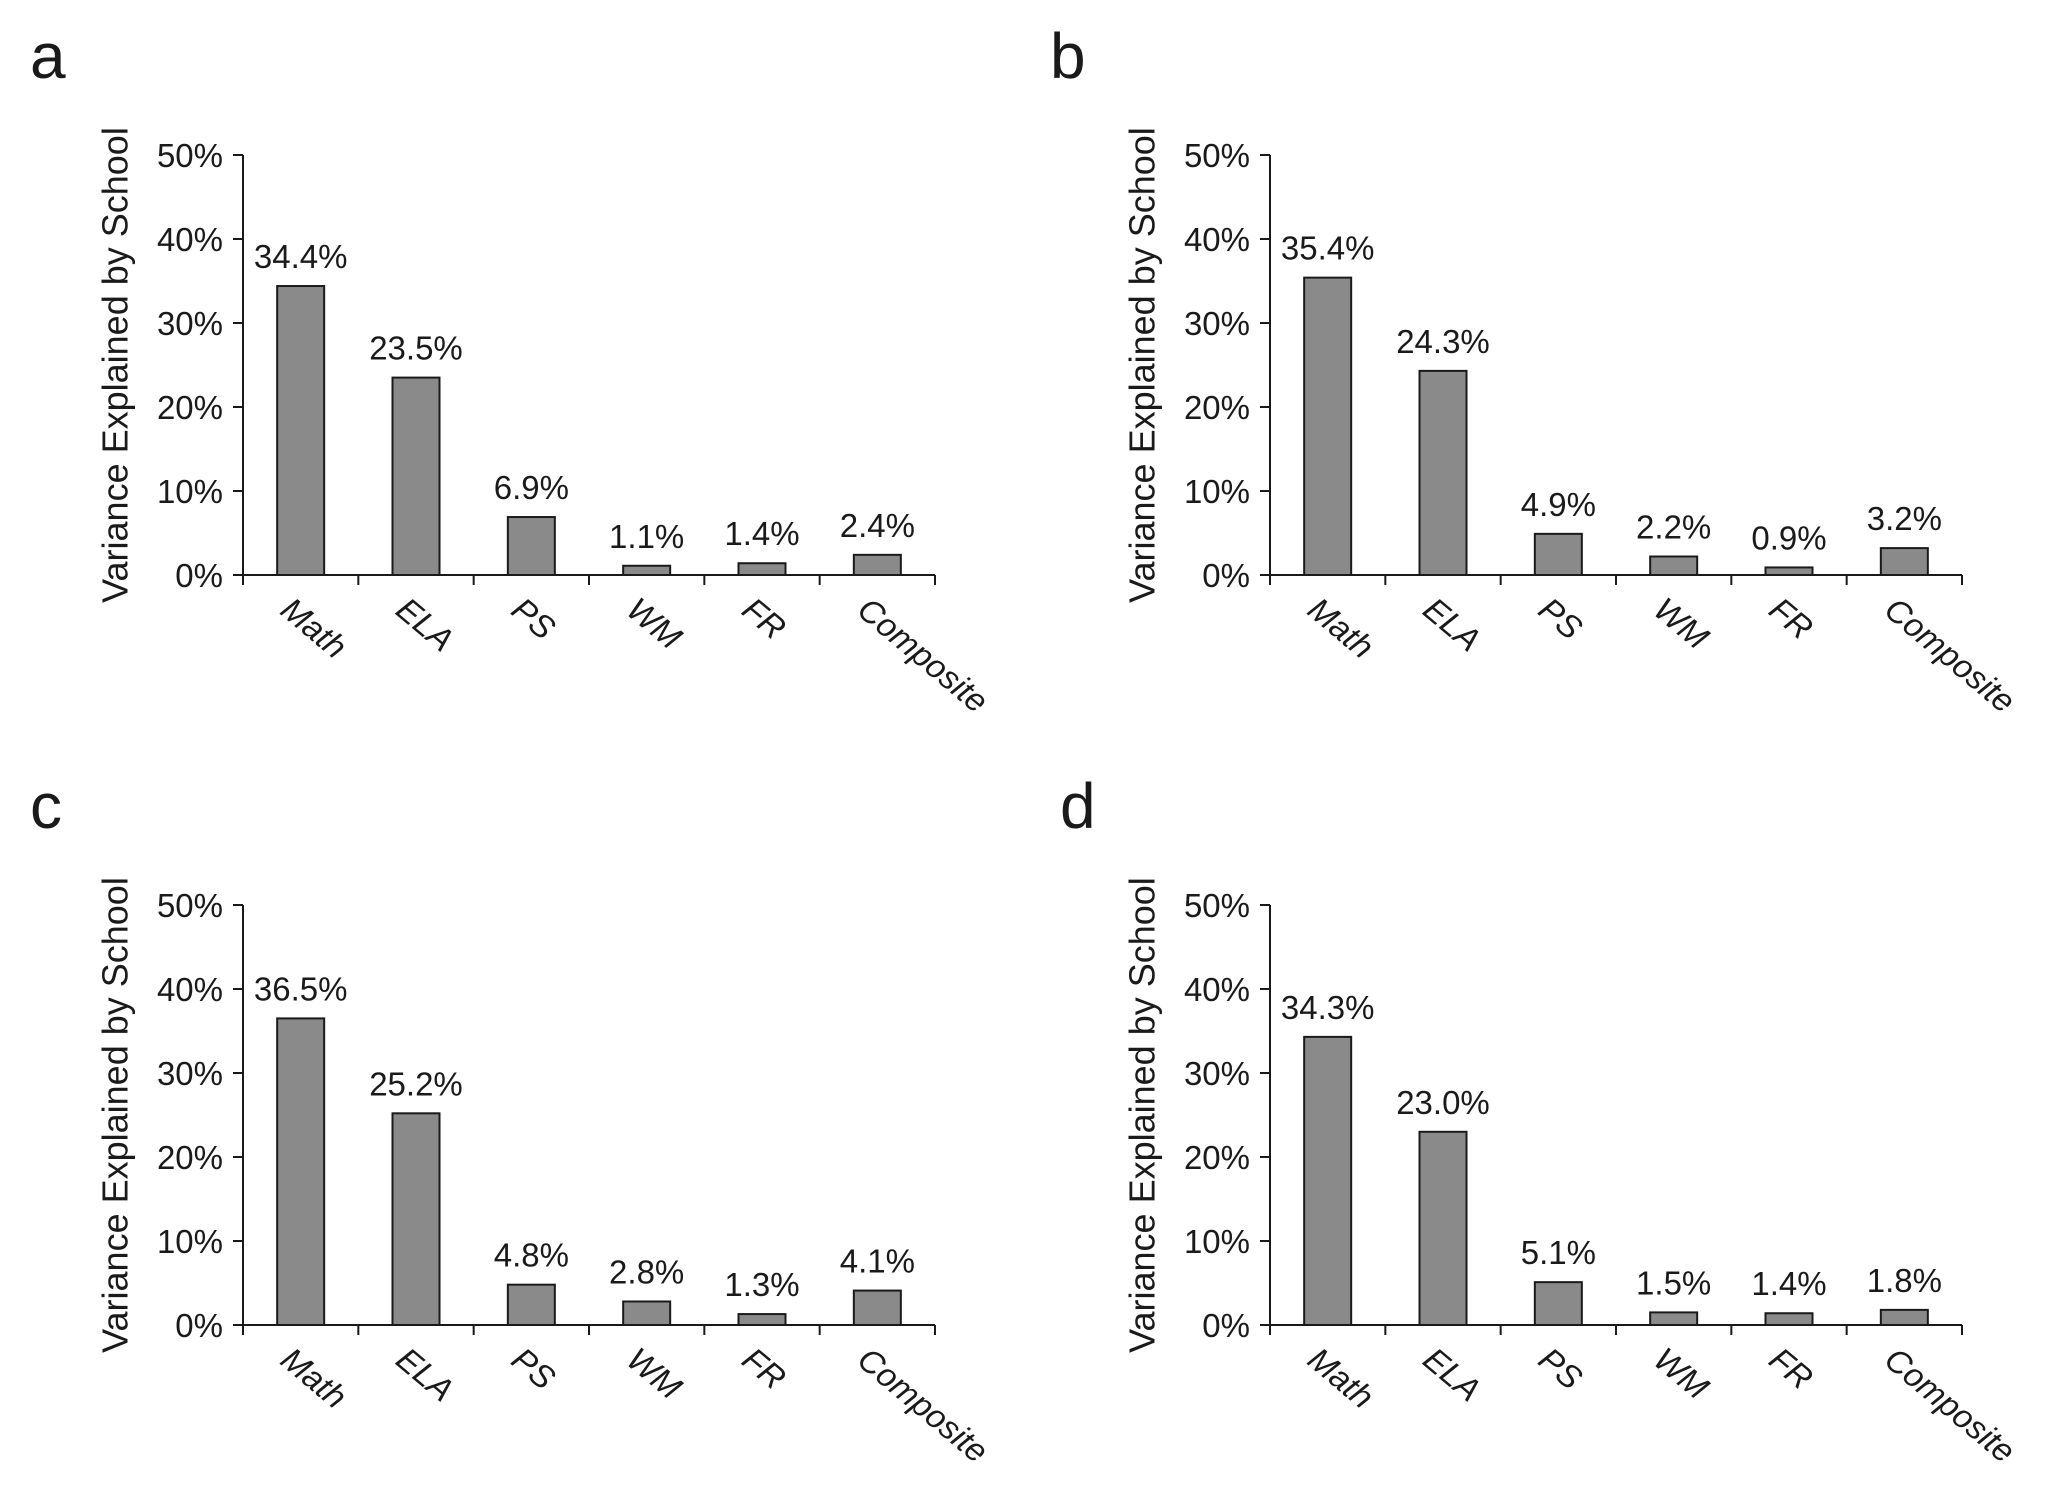 The image size is (2045, 1495). Describe the element at coordinates (877, 525) in the screenshot. I see `data-label: 2.4%` at that location.